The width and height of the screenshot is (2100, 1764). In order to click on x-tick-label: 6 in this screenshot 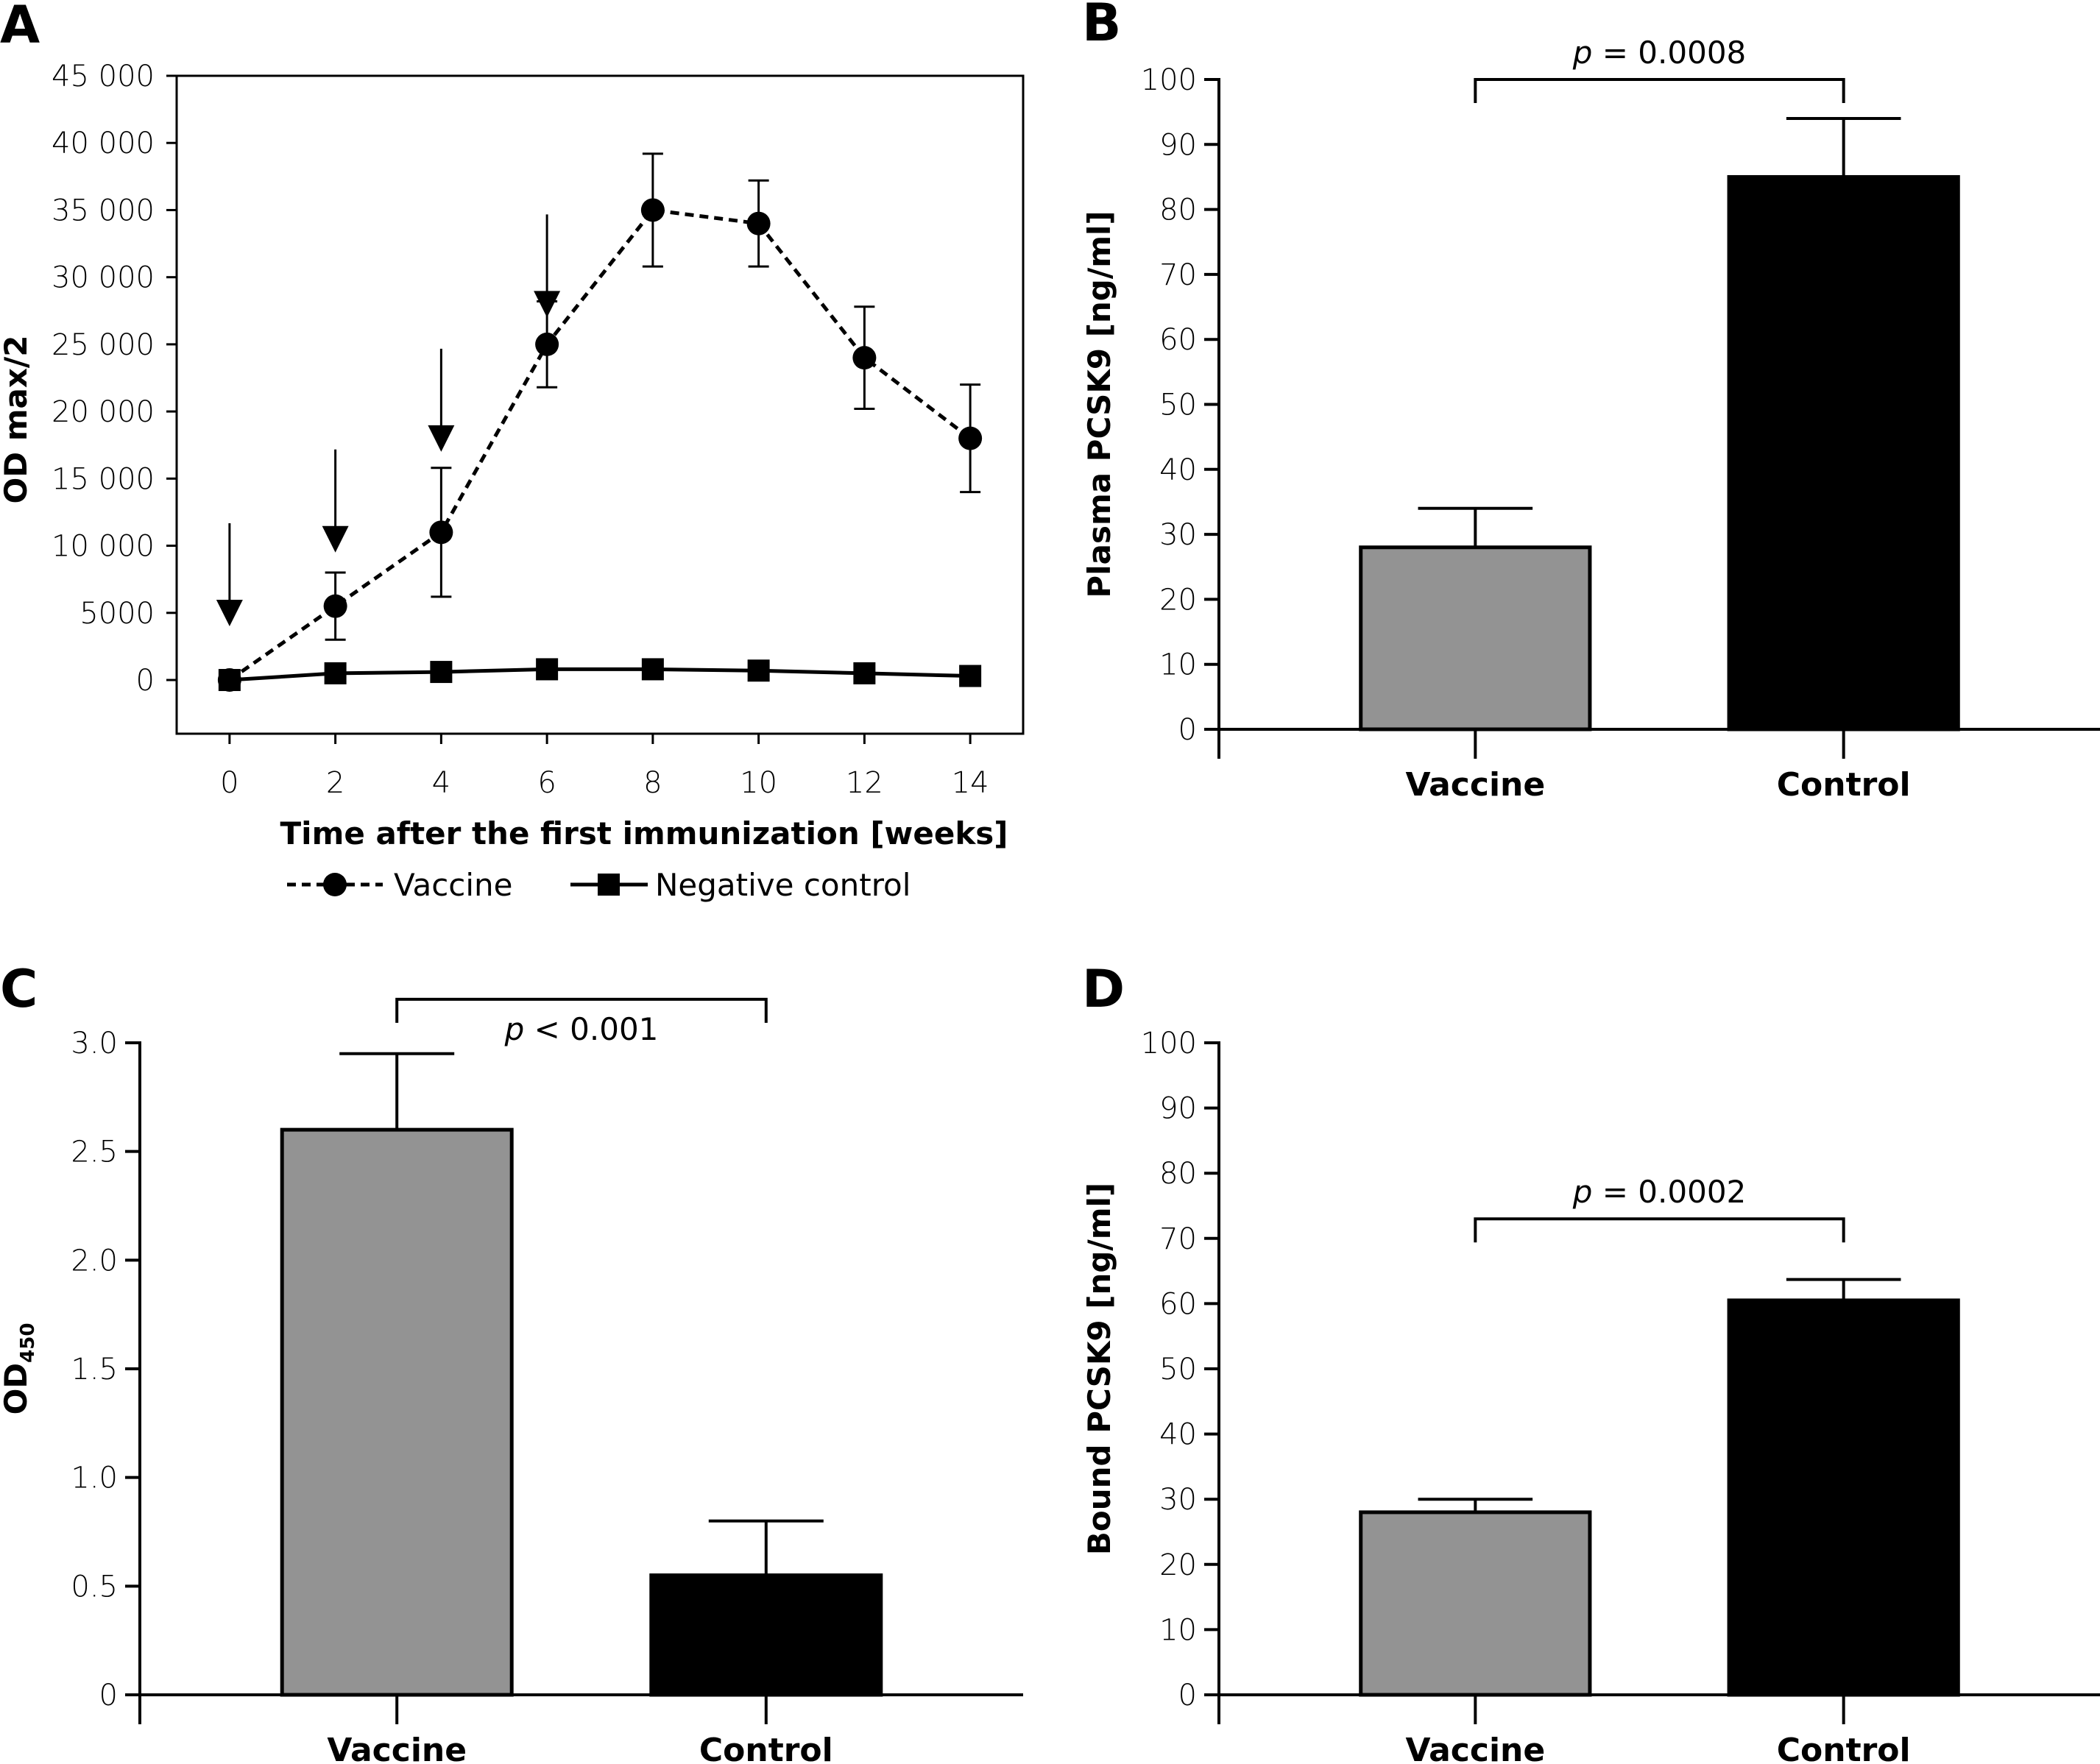, I will do `click(546, 783)`.